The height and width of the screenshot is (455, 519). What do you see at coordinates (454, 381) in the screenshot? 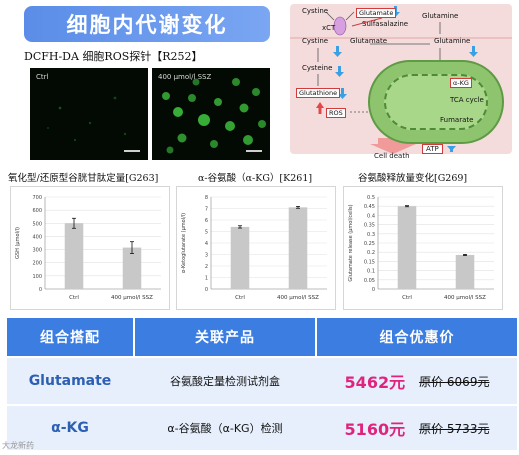
I see `row-original-price: 原价 6069元` at bounding box center [454, 381].